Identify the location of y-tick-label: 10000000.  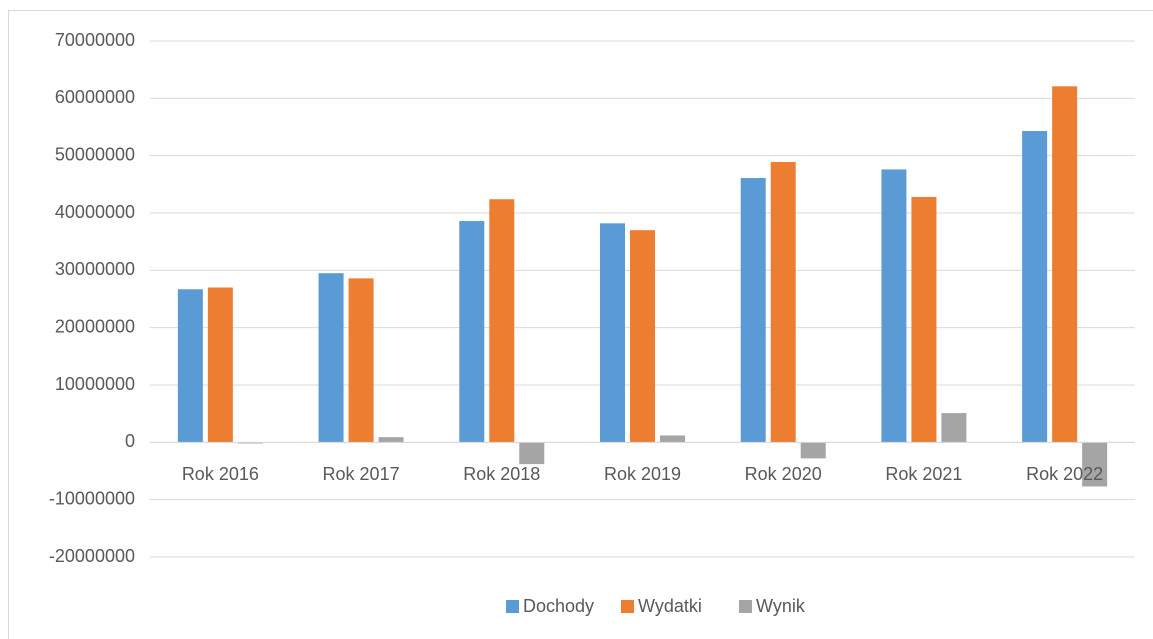
(95, 384).